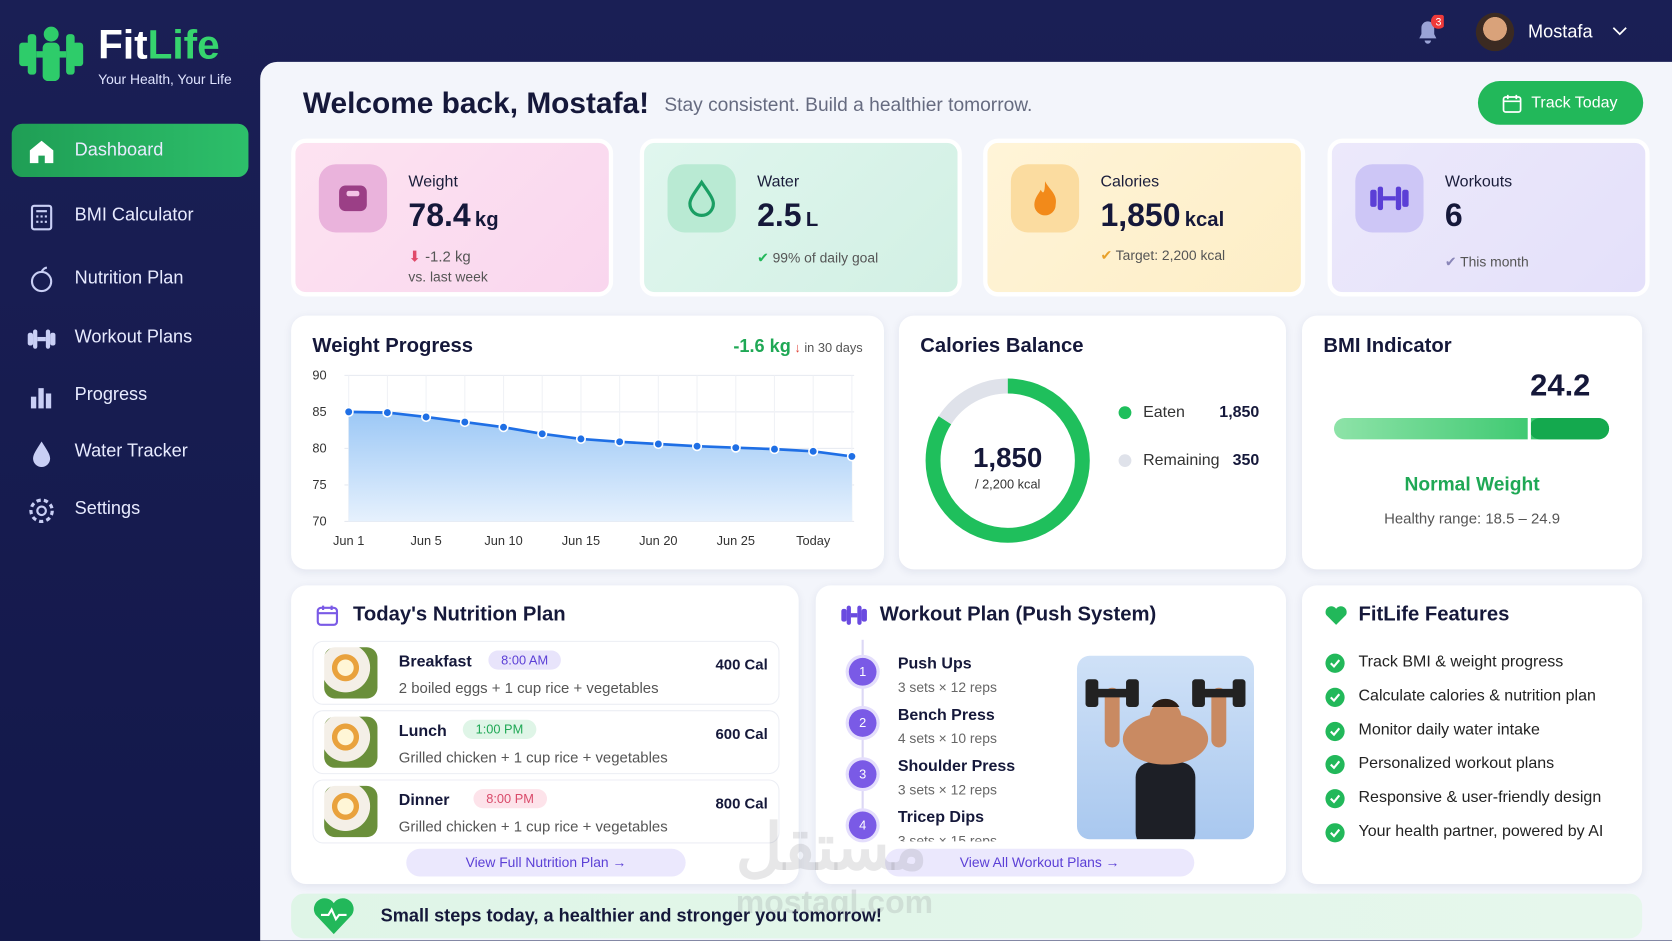 The width and height of the screenshot is (1672, 941). What do you see at coordinates (812, 220) in the screenshot?
I see `u: L` at bounding box center [812, 220].